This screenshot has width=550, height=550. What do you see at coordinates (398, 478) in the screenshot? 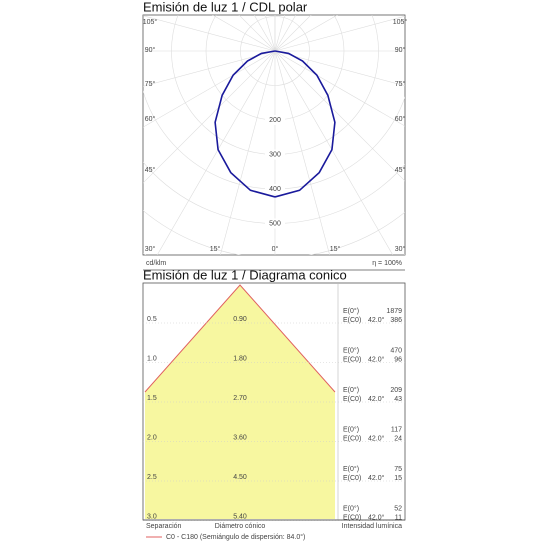
I see `ec0: 15` at bounding box center [398, 478].